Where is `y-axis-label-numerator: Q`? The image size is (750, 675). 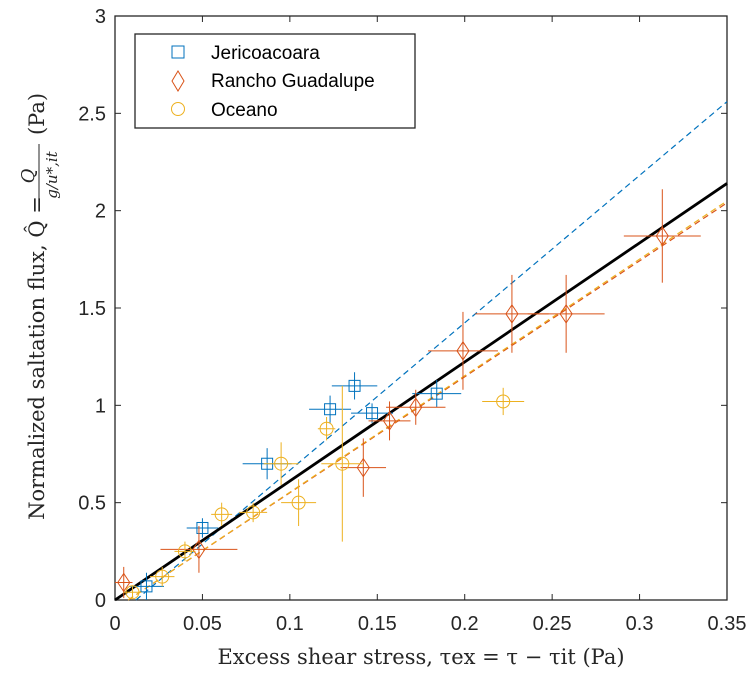 y-axis-label-numerator: Q is located at coordinates (28, 175).